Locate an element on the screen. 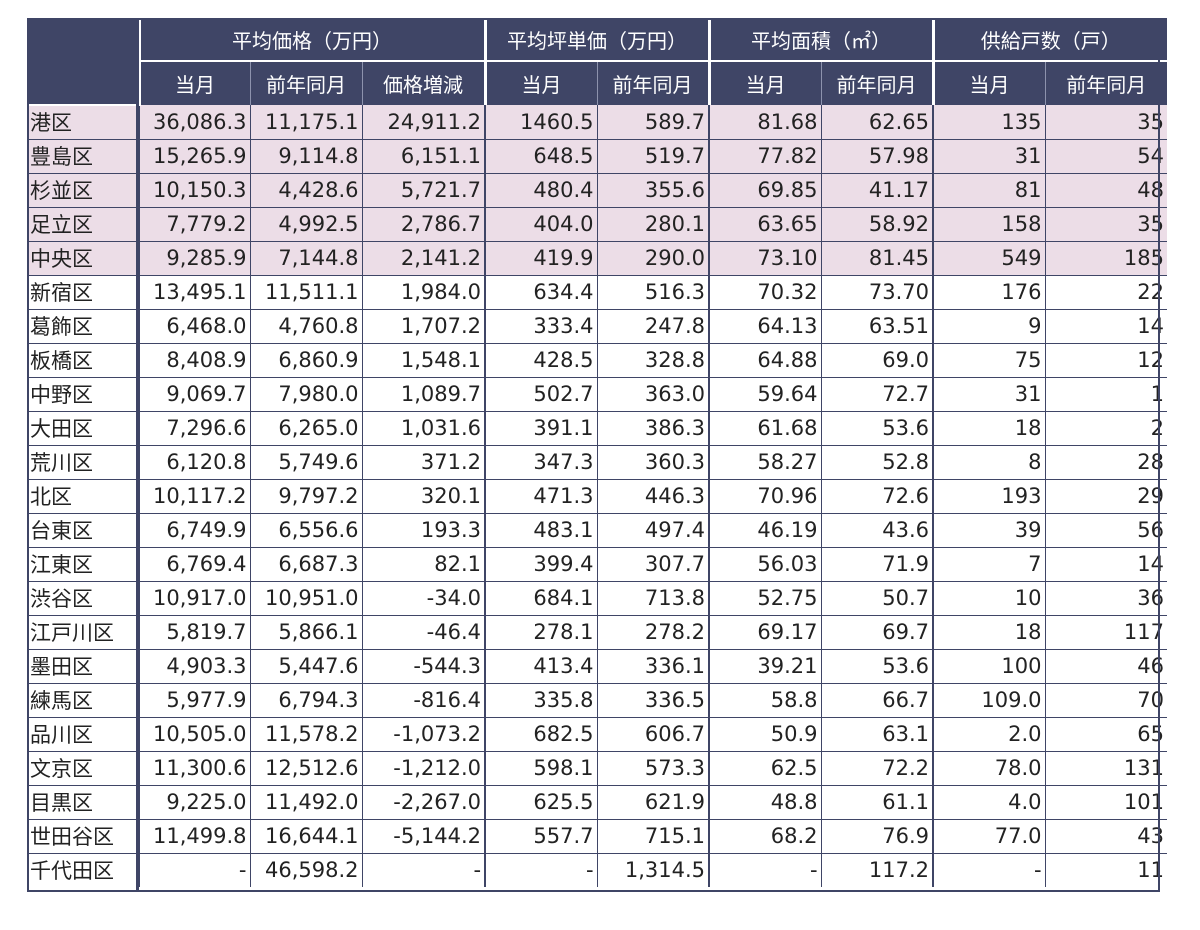 This screenshot has width=1200, height=930. value-cell: 72.7 is located at coordinates (877, 393).